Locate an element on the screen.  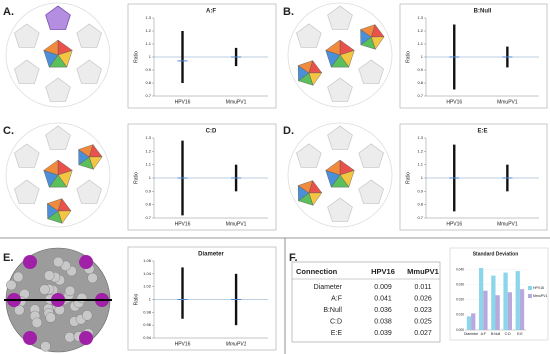
y-tick-label: 0.7 is located at coordinates (420, 217).